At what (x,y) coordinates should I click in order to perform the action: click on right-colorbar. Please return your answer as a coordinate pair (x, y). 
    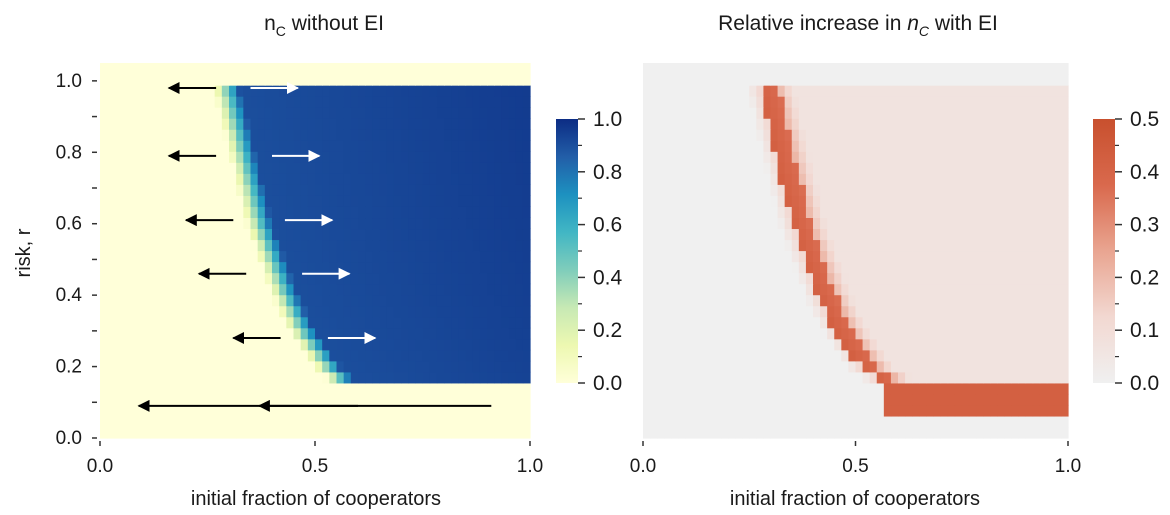
    Looking at the image, I should click on (1104, 251).